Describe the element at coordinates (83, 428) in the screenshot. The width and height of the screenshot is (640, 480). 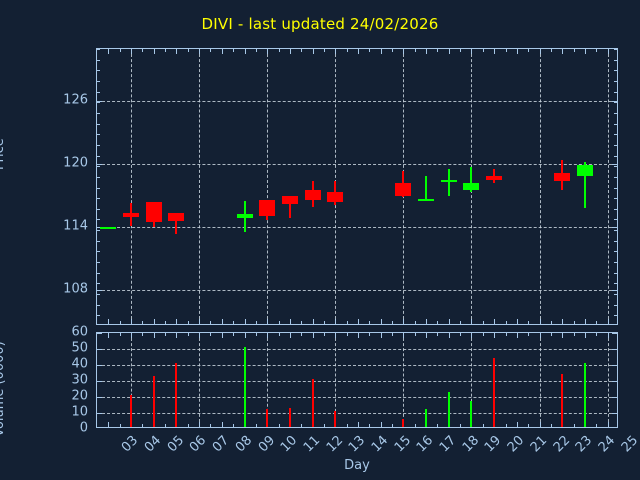
I see `volume-tick-label: 0` at that location.